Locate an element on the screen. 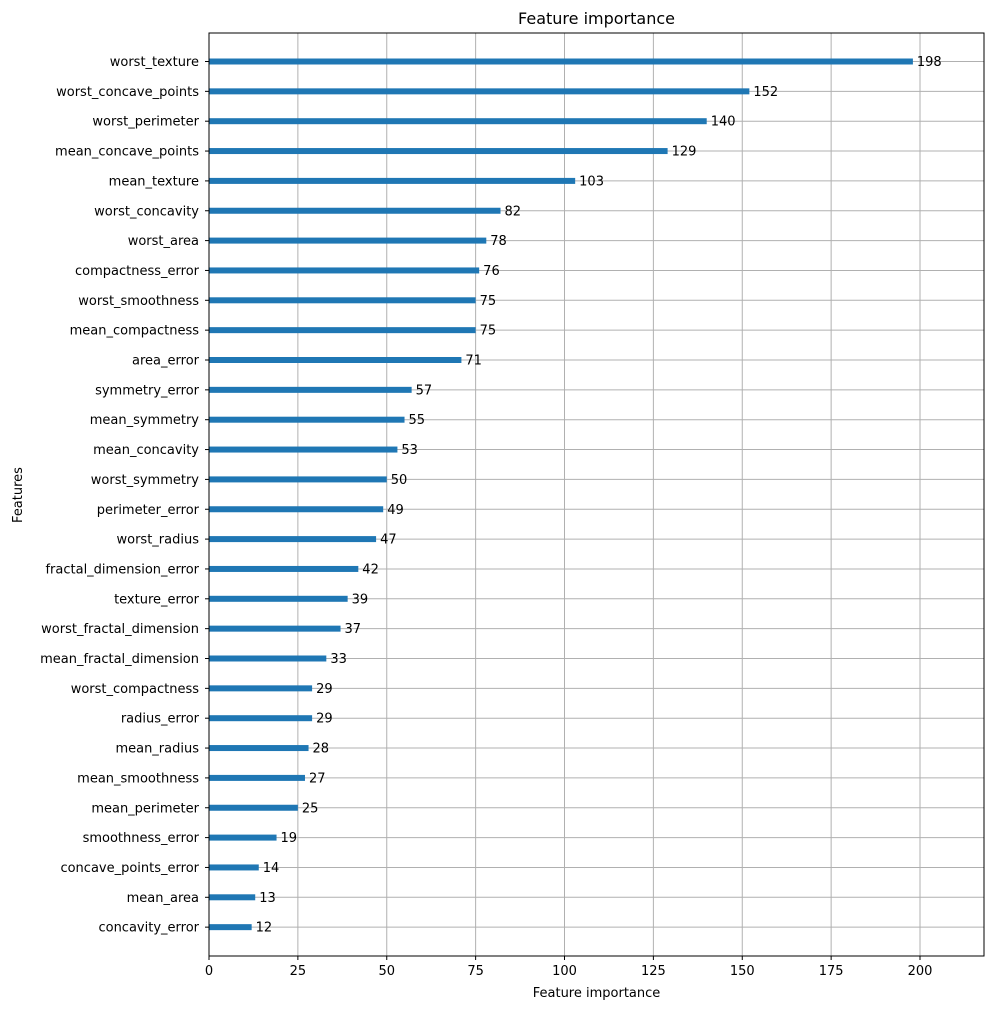 This screenshot has height=1009, width=994. bar-value-label: 76 is located at coordinates (491, 271).